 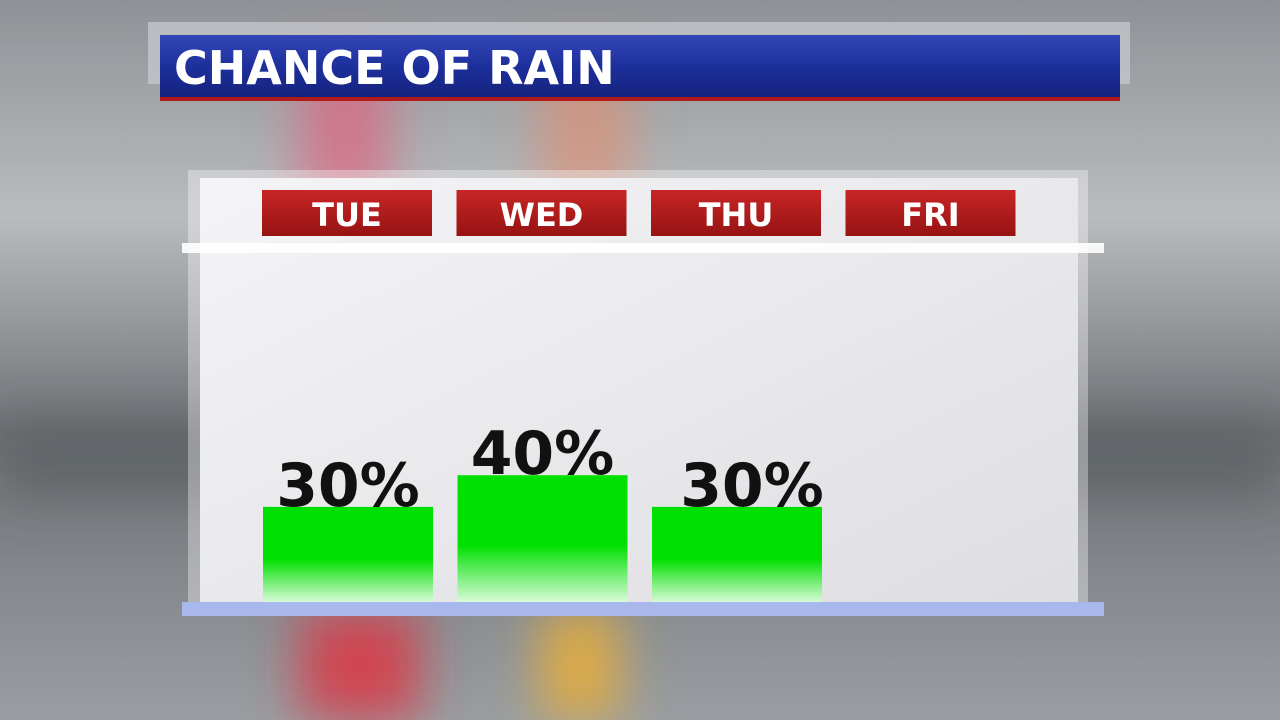 I want to click on chart-title: CHANCE OF RAIN, so click(x=394, y=68).